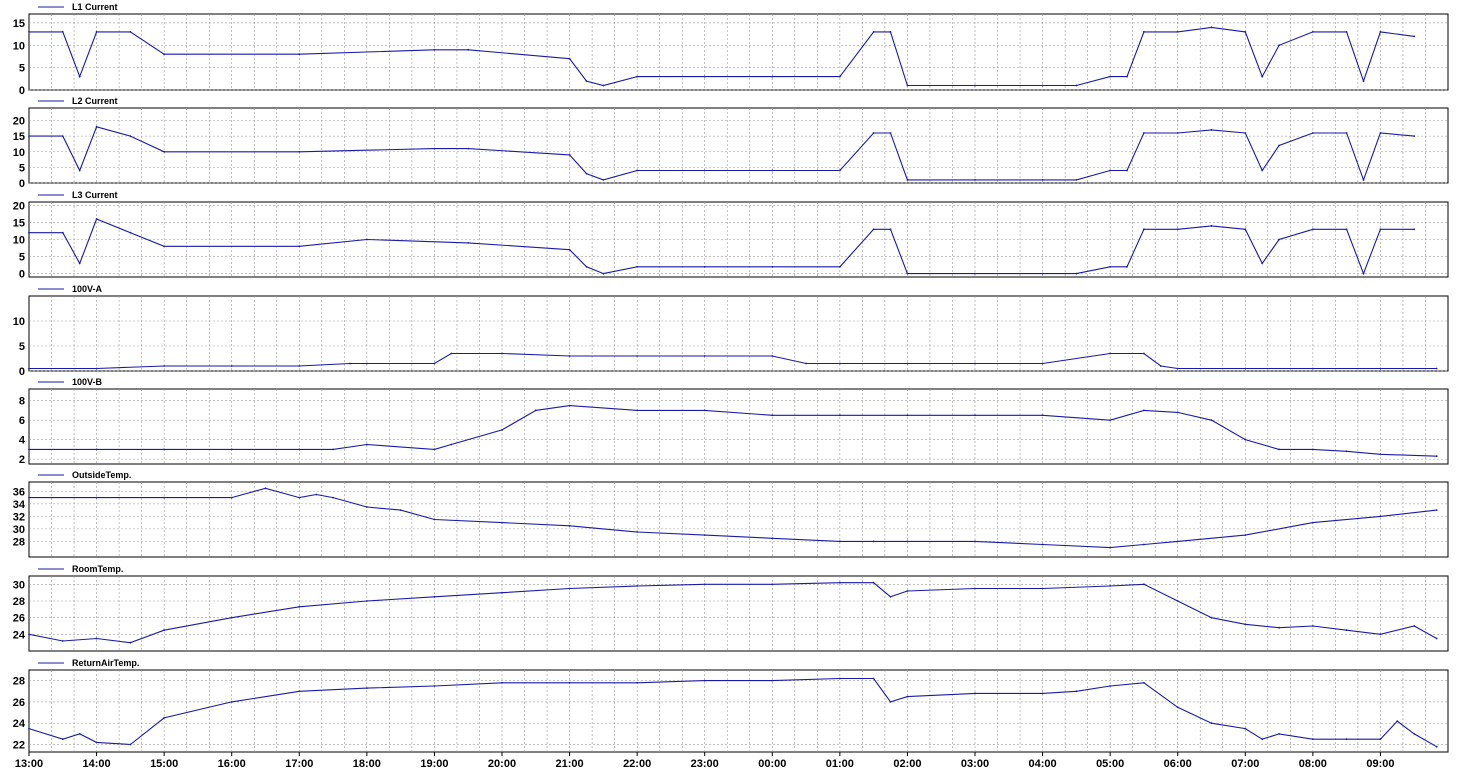  Describe the element at coordinates (22, 460) in the screenshot. I see `y-tick-label: 2` at that location.